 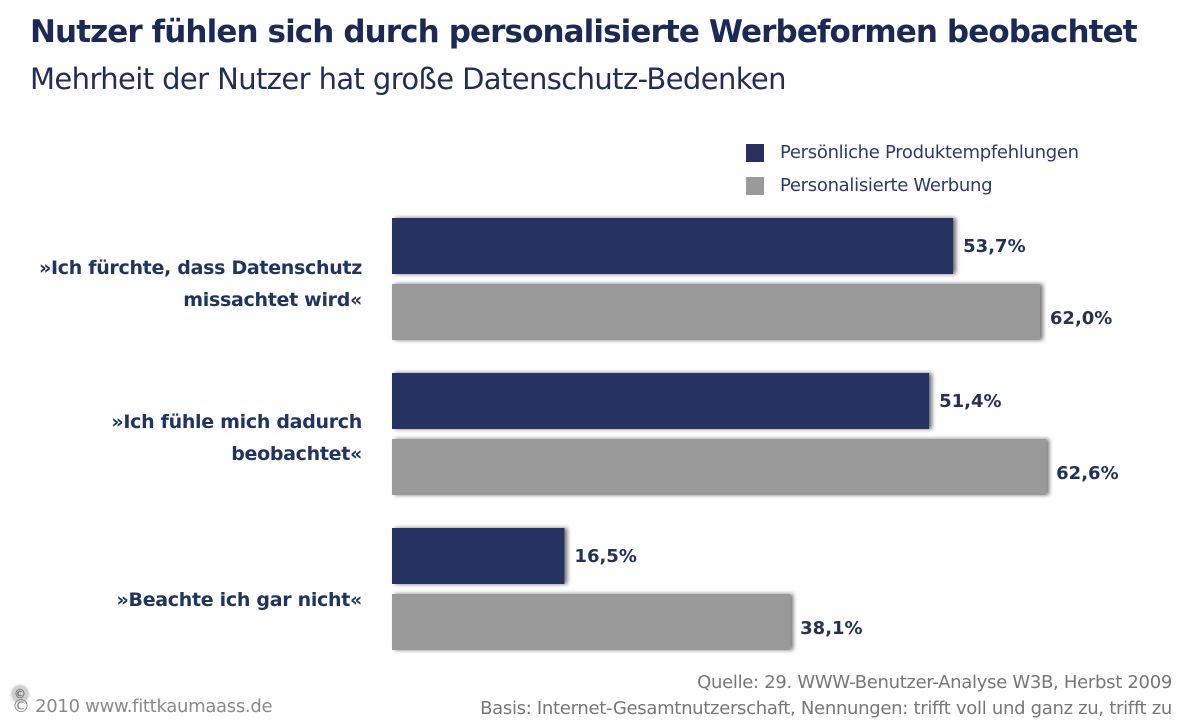 What do you see at coordinates (142, 706) in the screenshot?
I see `copyright-text: © 2010 www.fittkaumaass.de` at bounding box center [142, 706].